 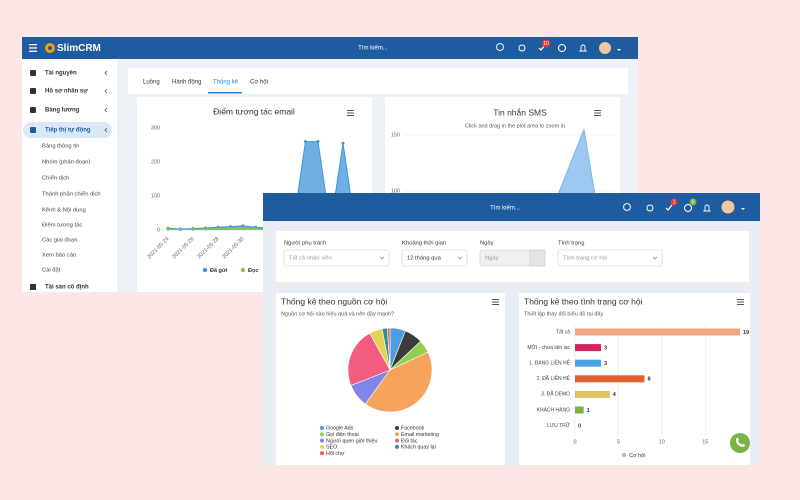 What do you see at coordinates (62, 225) in the screenshot?
I see `submenu-item: Điểm tương tác` at bounding box center [62, 225].